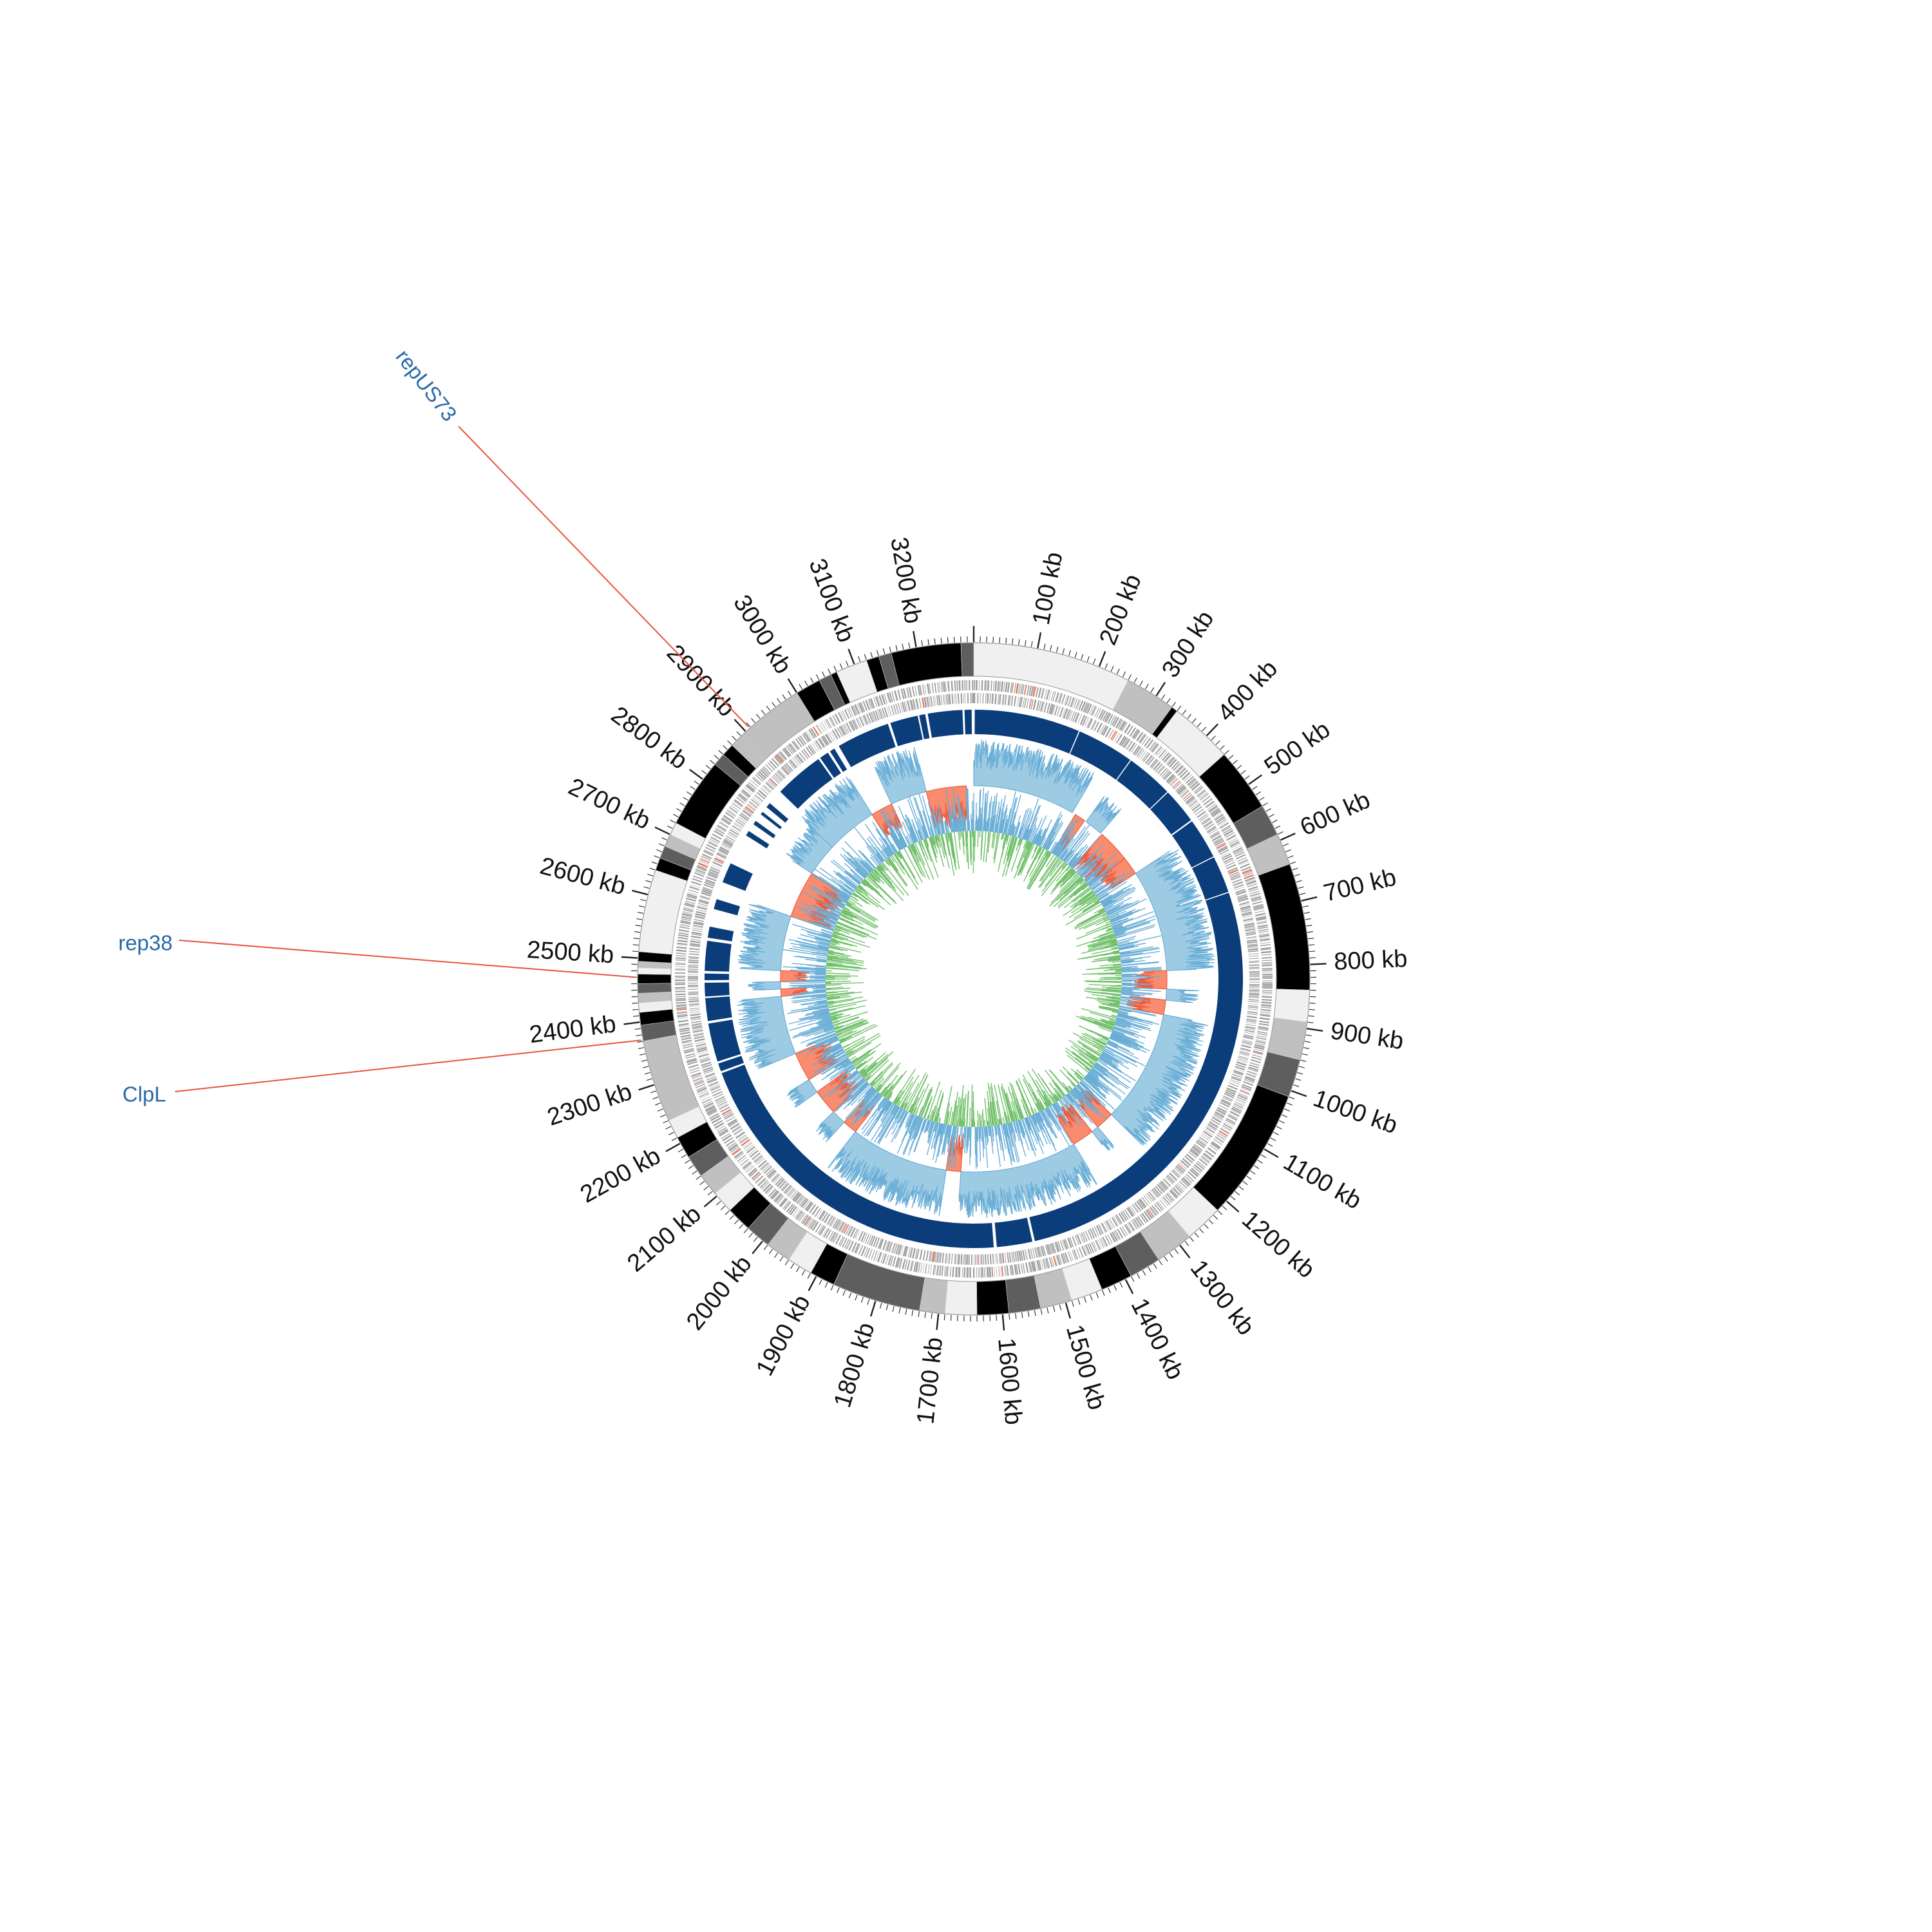 This screenshot has height=1932, width=1932. What do you see at coordinates (1193, 844) in the screenshot?
I see `contig-block` at bounding box center [1193, 844].